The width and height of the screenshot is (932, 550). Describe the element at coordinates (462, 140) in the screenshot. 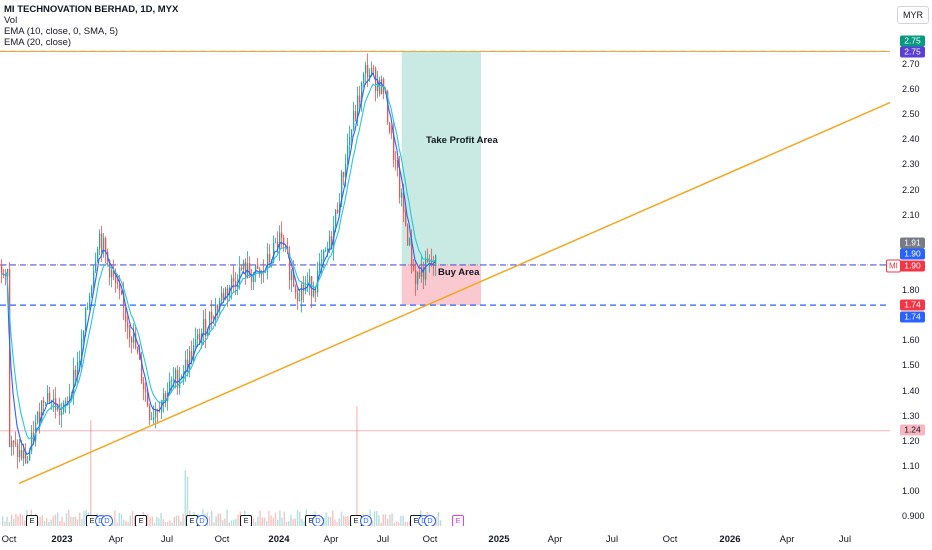

I see `take-profit-label: Take Profit Area` at that location.